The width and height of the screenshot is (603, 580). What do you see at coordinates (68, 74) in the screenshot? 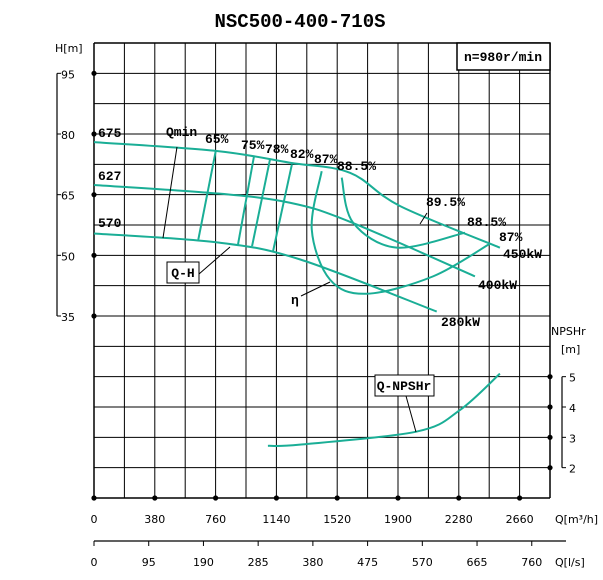
I see `y-tick-label: 95` at bounding box center [68, 74].